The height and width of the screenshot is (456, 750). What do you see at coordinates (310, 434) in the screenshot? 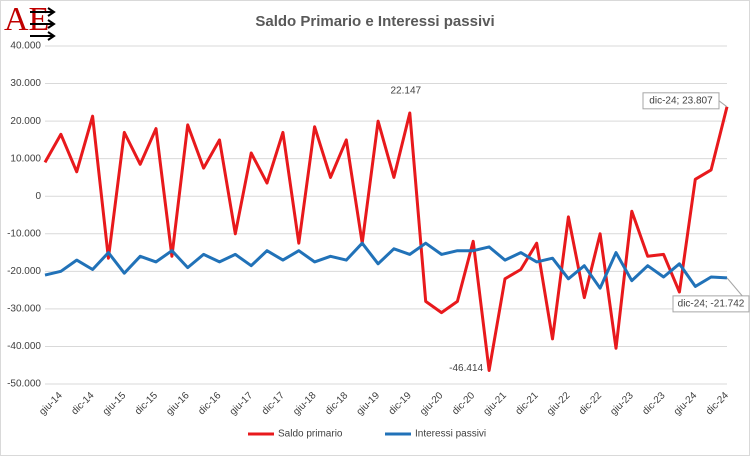
I see `legend-label: Saldo primario` at bounding box center [310, 434].